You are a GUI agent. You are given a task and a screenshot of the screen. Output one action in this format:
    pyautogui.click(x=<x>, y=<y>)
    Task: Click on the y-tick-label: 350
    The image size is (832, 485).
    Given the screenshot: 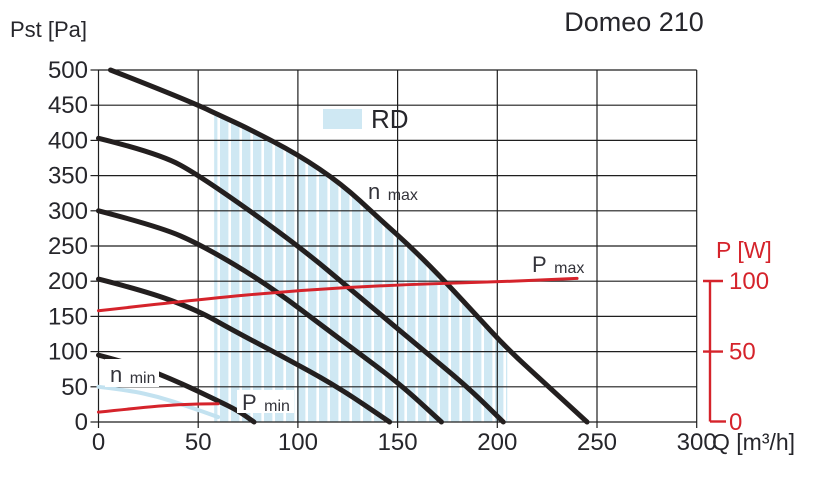 What is the action you would take?
    pyautogui.click(x=68, y=176)
    